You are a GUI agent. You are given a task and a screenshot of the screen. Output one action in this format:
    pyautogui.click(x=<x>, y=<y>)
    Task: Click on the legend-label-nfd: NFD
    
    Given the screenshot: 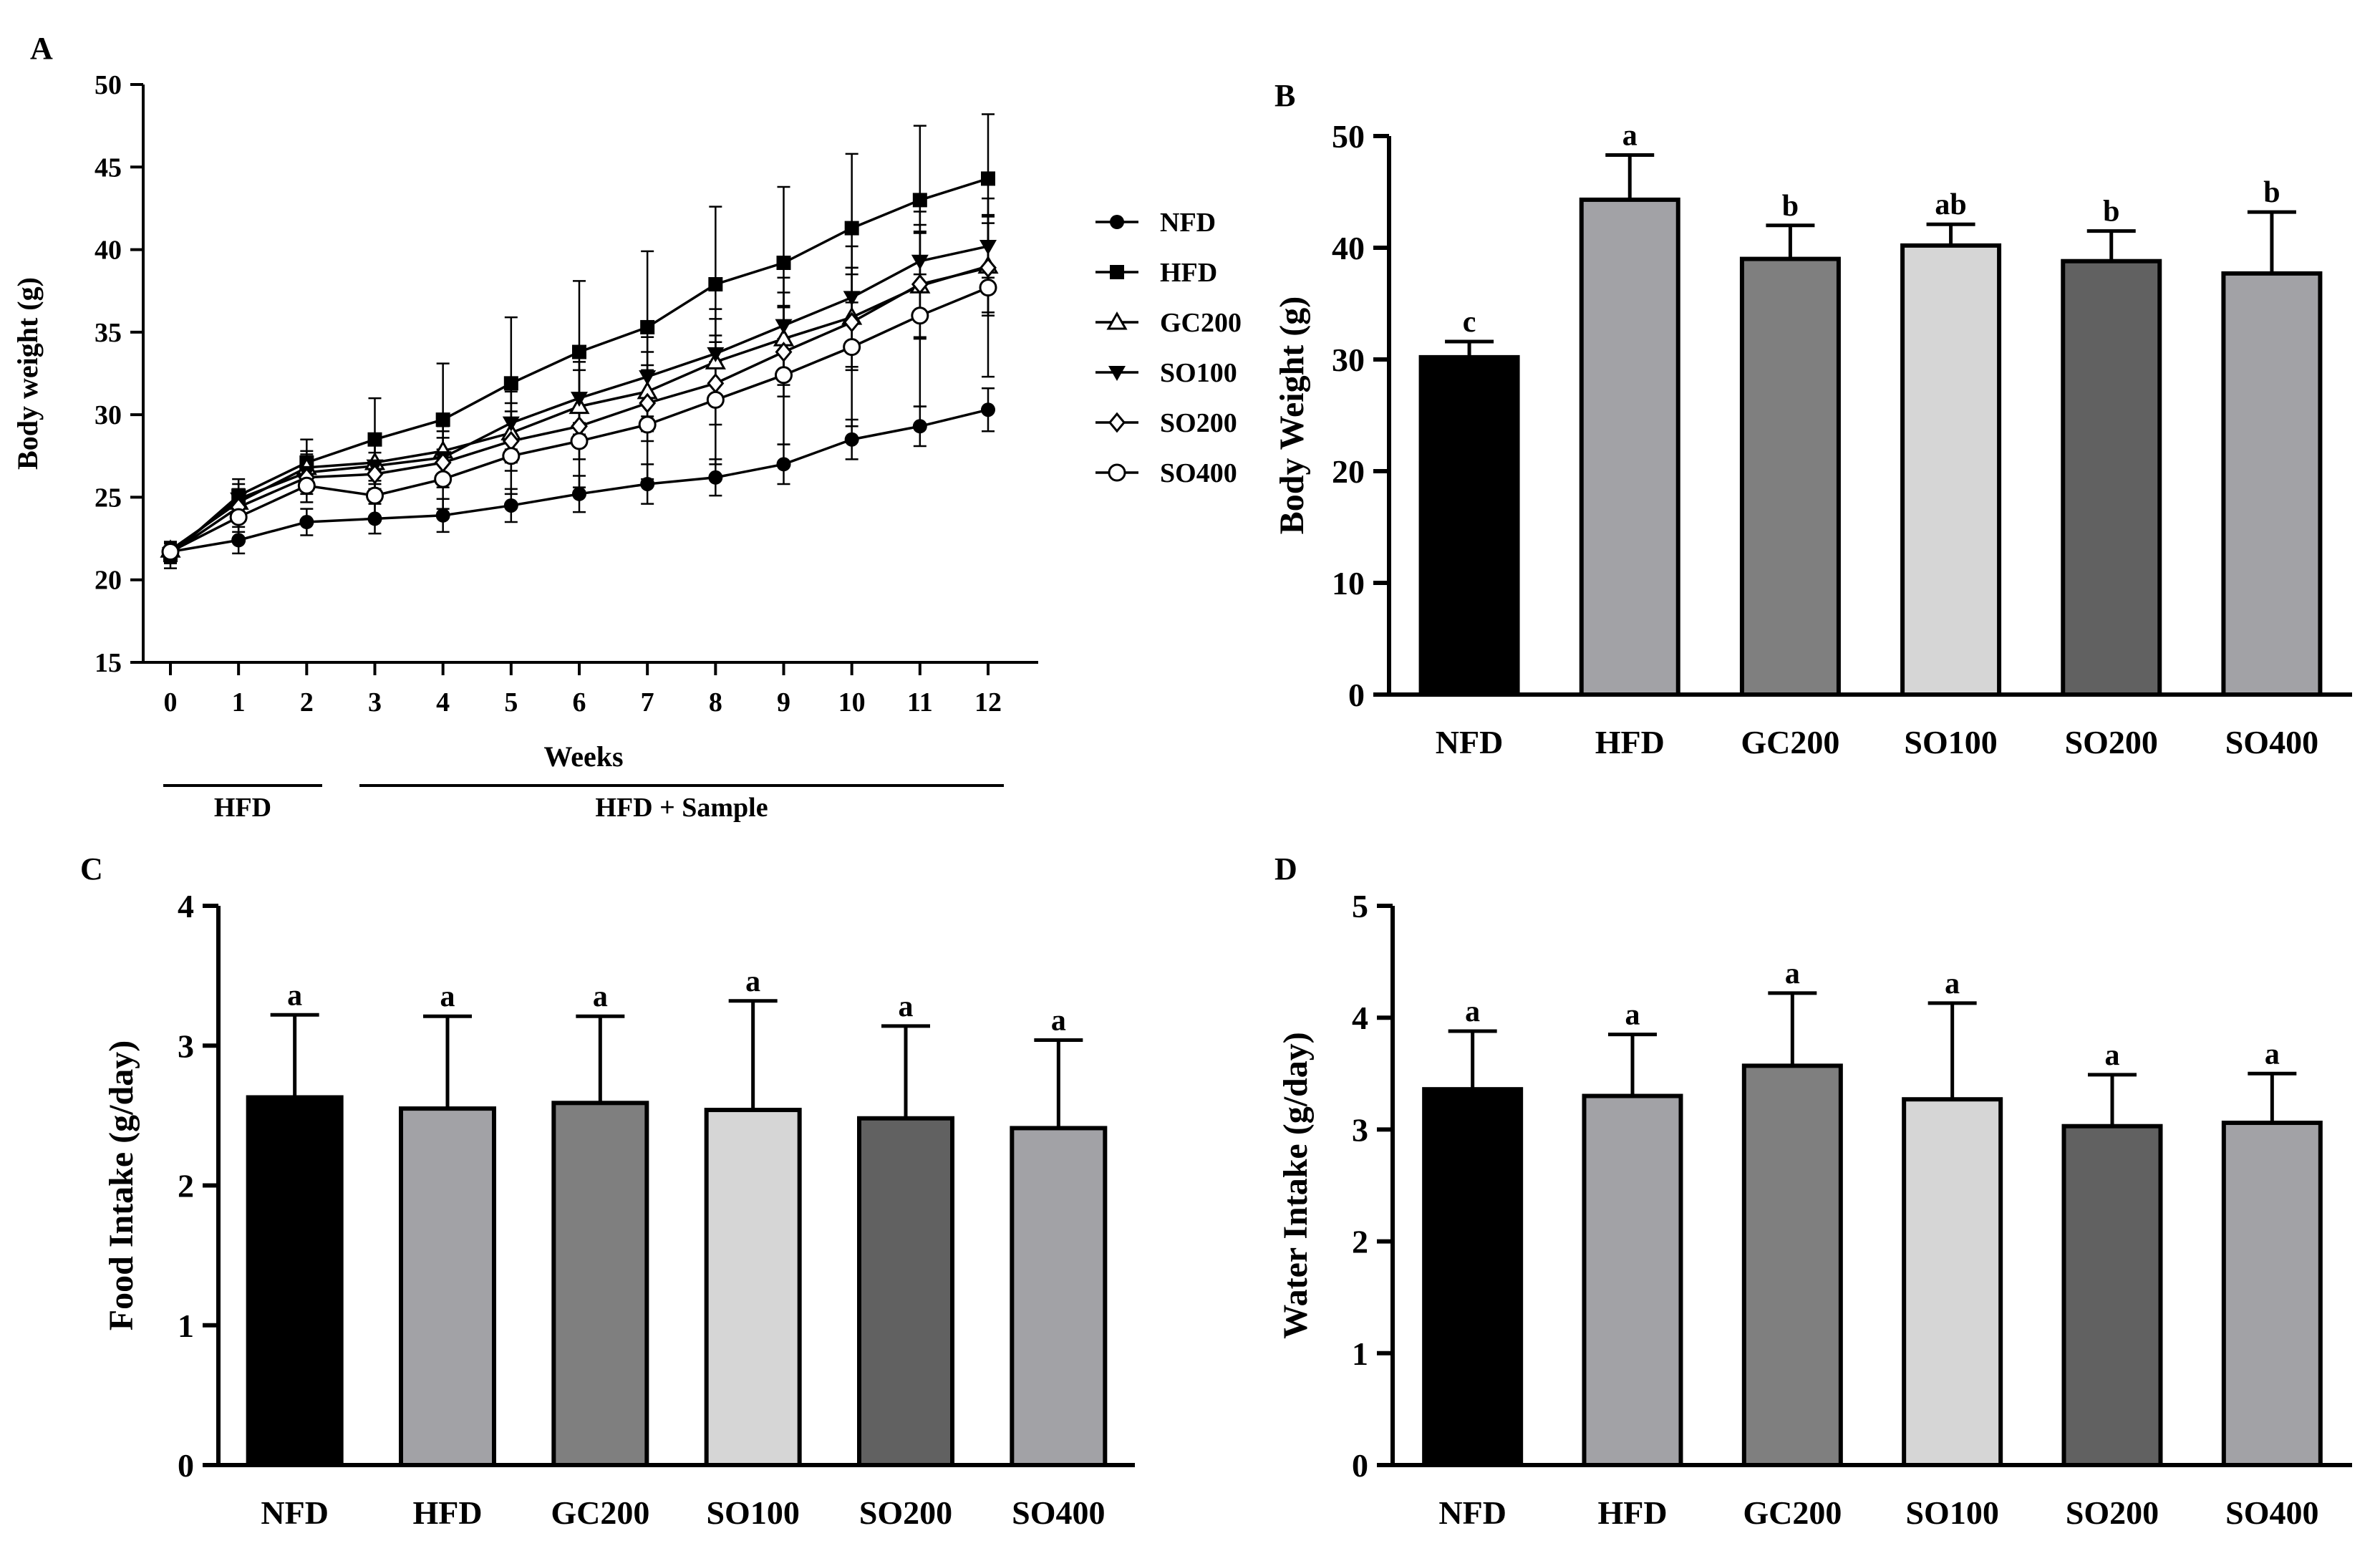 What is the action you would take?
    pyautogui.click(x=1188, y=223)
    